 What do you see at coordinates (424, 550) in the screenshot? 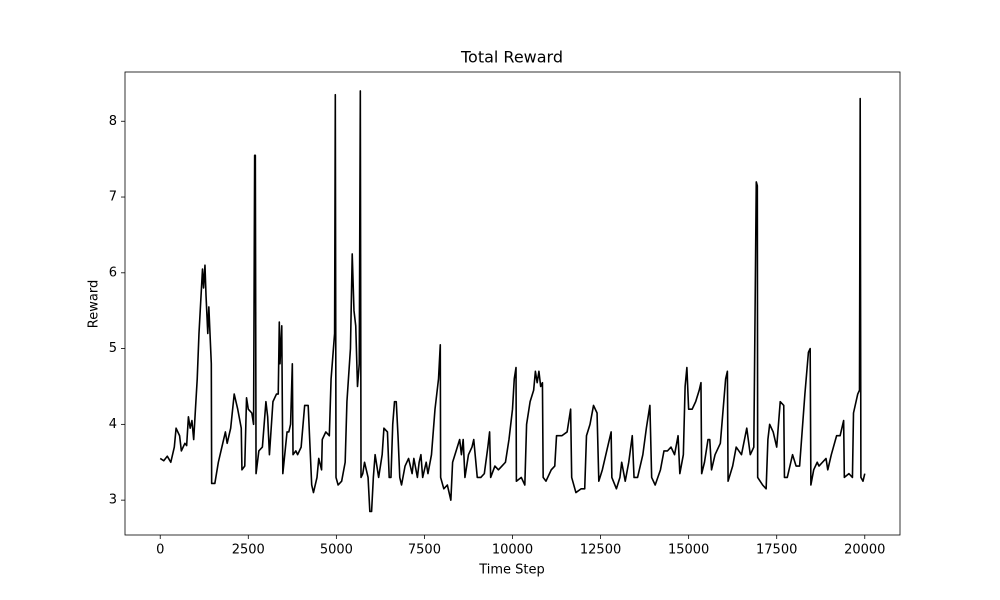
I see `x-tick-label: 7500` at bounding box center [424, 550].